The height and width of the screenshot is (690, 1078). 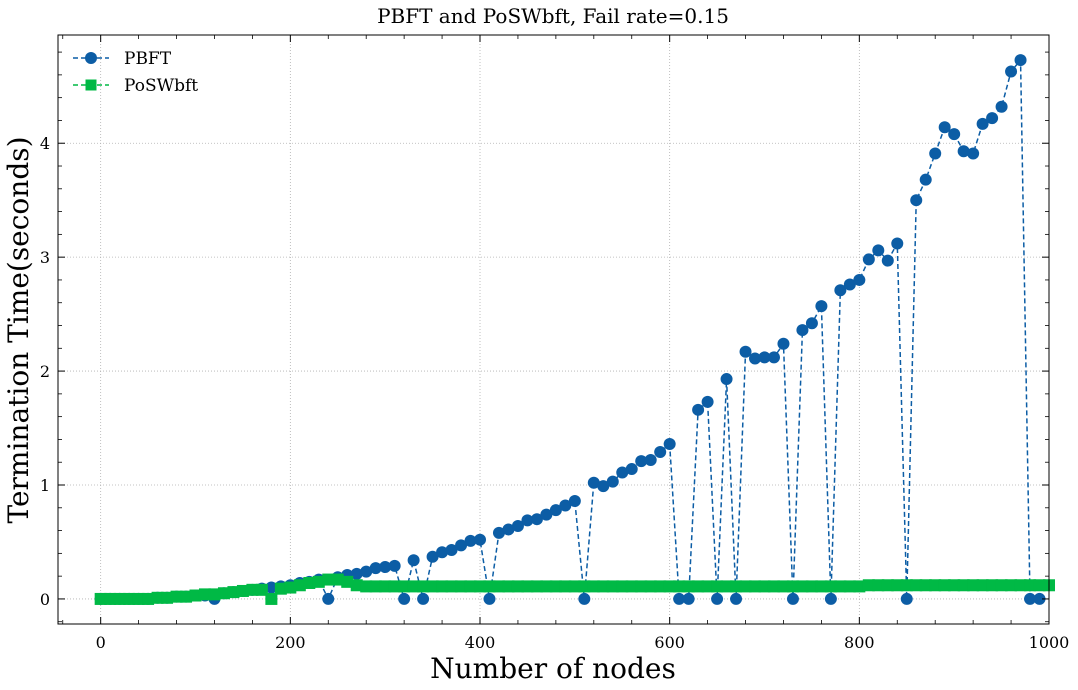 I want to click on x-tick-label: 200, so click(x=290, y=642).